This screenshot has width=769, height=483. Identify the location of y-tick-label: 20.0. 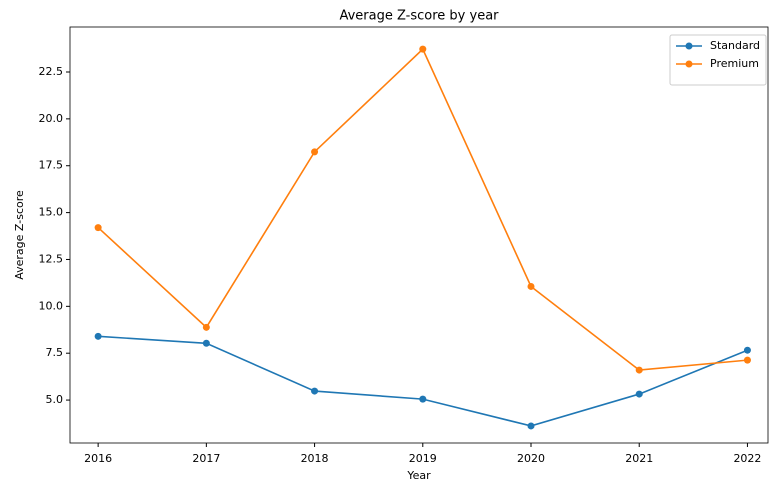
(51, 118).